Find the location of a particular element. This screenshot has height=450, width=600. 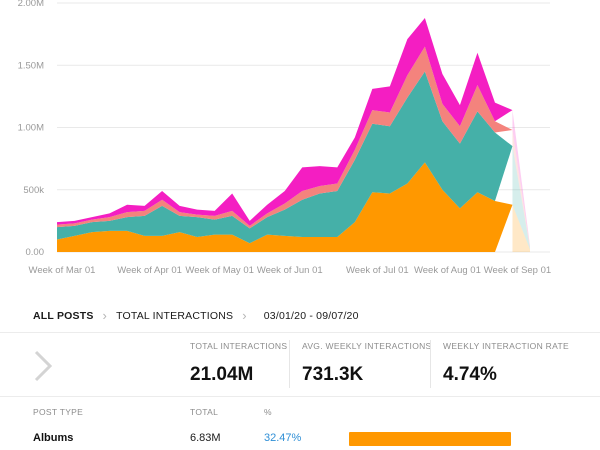

x-tick-label: Week of Apr 01 is located at coordinates (149, 270).